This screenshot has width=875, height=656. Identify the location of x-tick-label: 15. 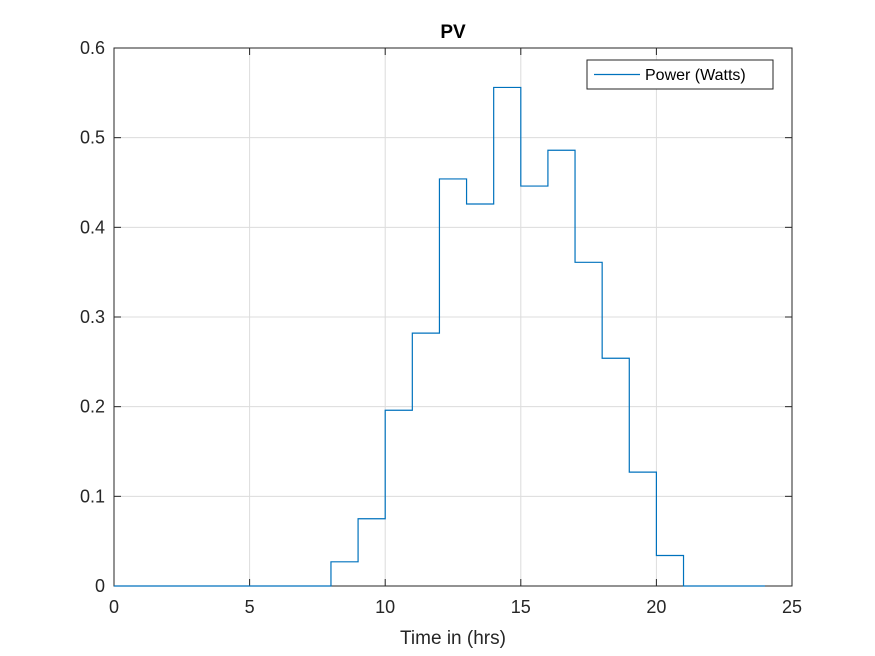
(521, 607).